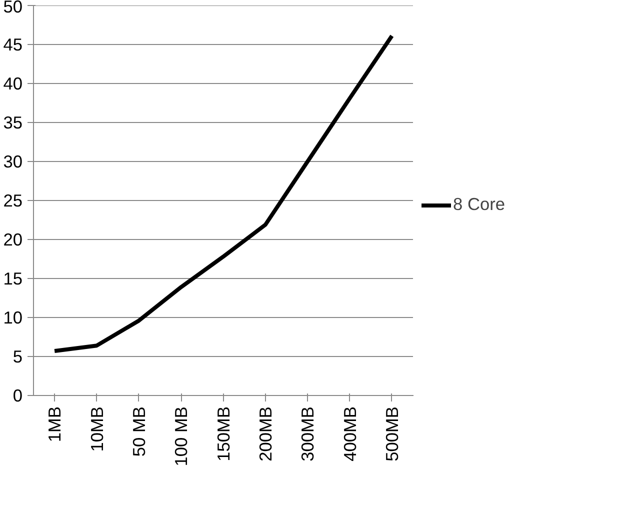  Describe the element at coordinates (13, 318) in the screenshot. I see `y-tick-label: 10` at that location.